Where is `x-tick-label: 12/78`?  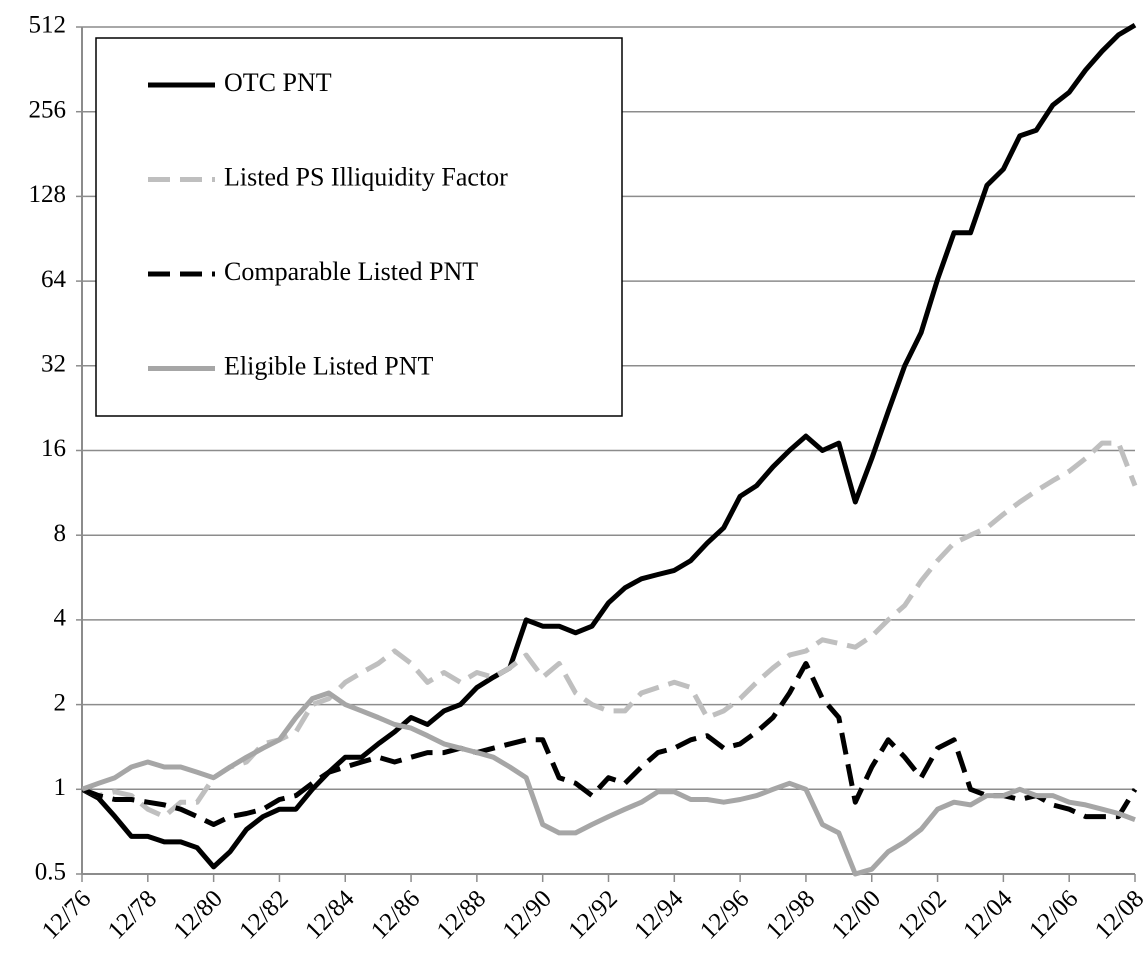 x-tick-label: 12/78 is located at coordinates (132, 914).